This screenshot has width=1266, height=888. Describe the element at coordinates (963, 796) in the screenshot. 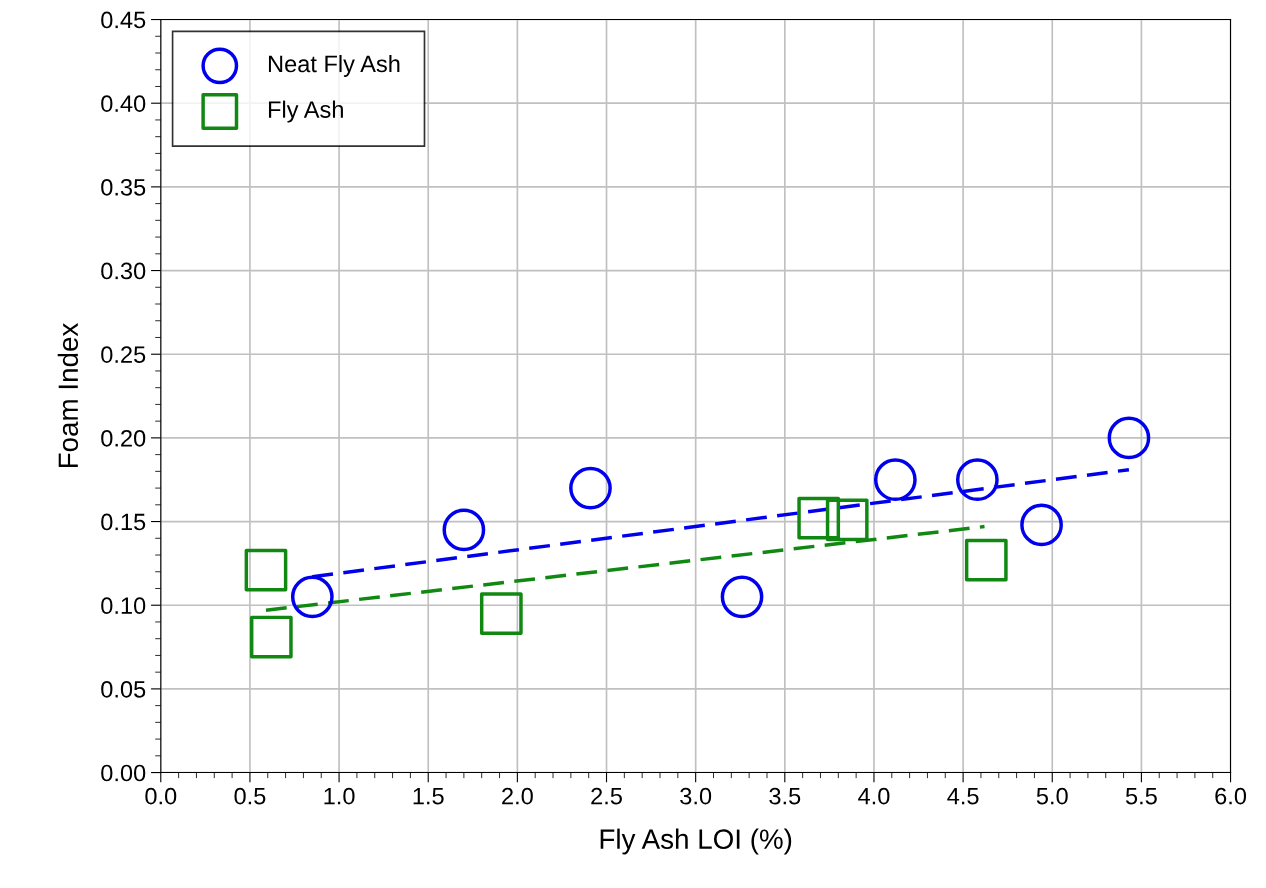

I see `x-tick-label: 4.5` at that location.